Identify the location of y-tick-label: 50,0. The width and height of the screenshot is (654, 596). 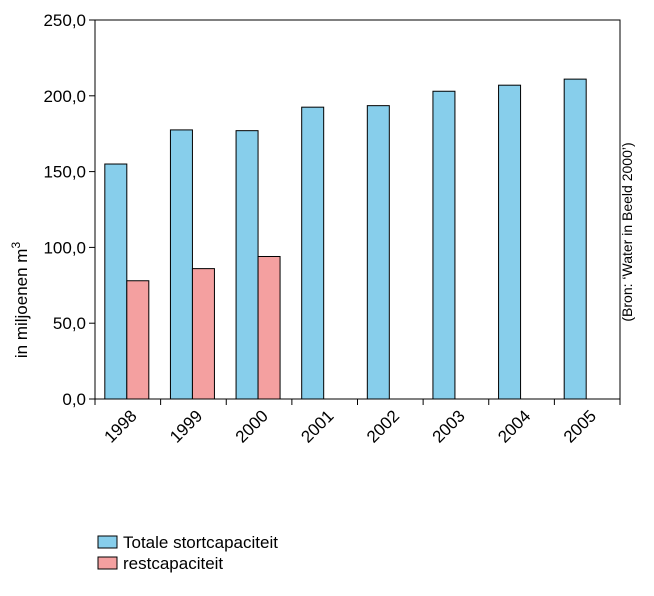
(69, 323).